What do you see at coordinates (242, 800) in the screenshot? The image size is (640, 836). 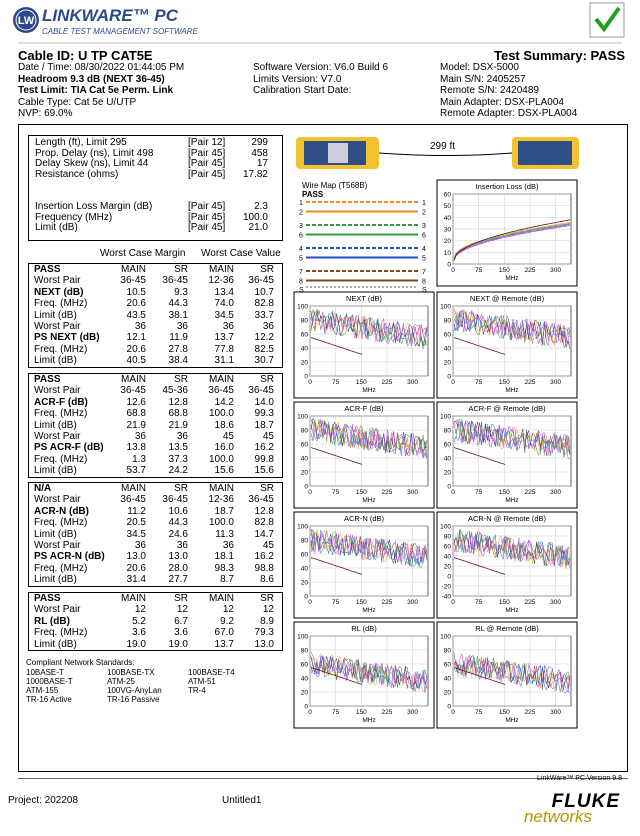 I see `file-name: Untitled1` at bounding box center [242, 800].